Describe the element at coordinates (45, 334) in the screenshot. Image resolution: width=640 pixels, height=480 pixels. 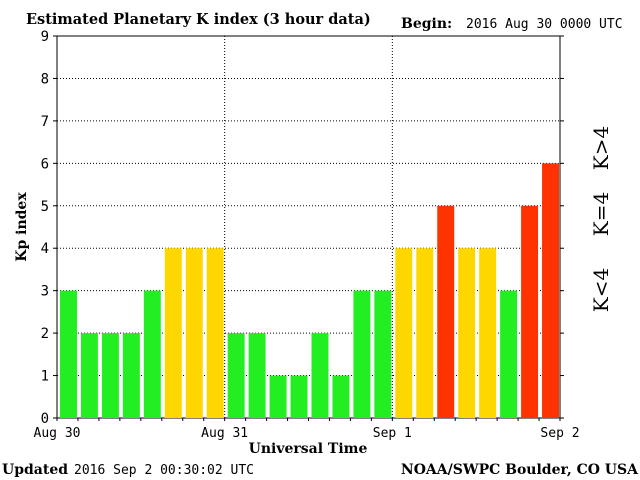
I see `y-tick-label: 2` at that location.